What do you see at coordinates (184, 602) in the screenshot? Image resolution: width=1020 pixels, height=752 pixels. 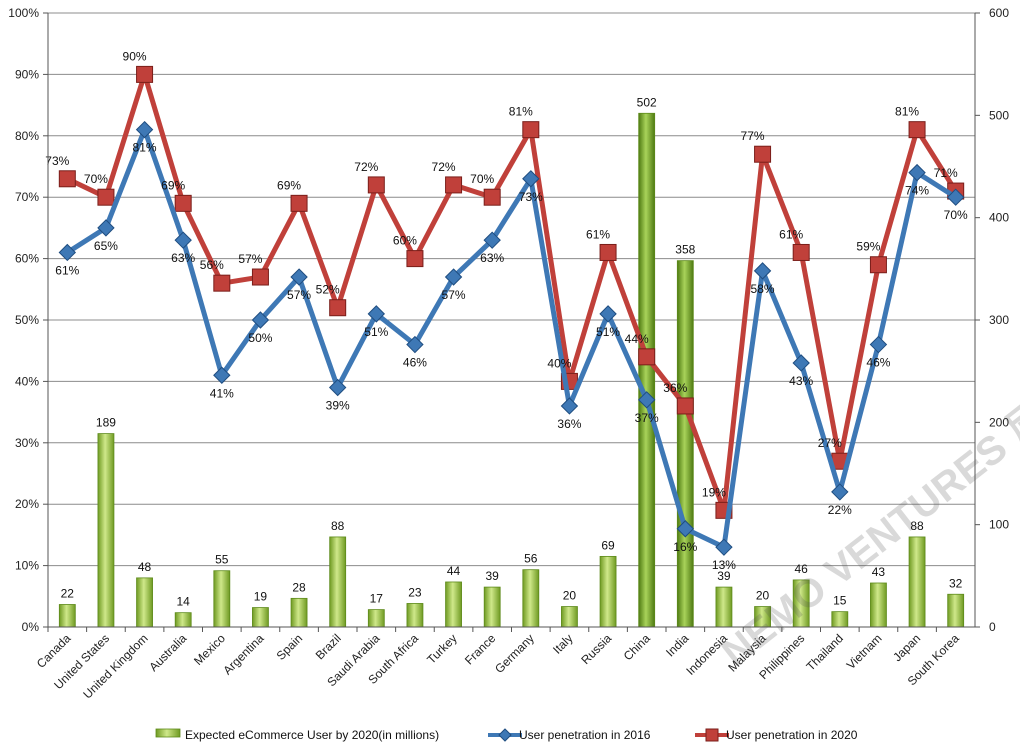 I see `bar-value-label: 14` at bounding box center [184, 602].